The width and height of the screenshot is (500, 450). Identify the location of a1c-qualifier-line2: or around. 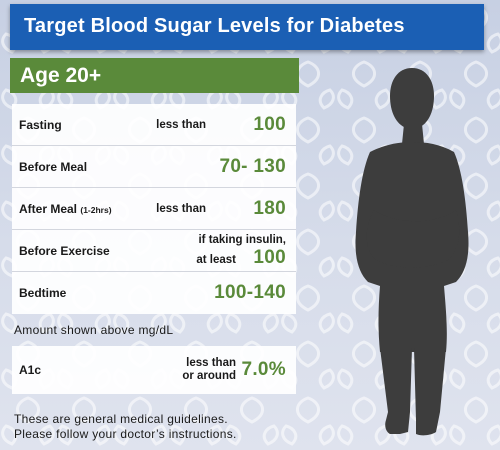
(209, 376).